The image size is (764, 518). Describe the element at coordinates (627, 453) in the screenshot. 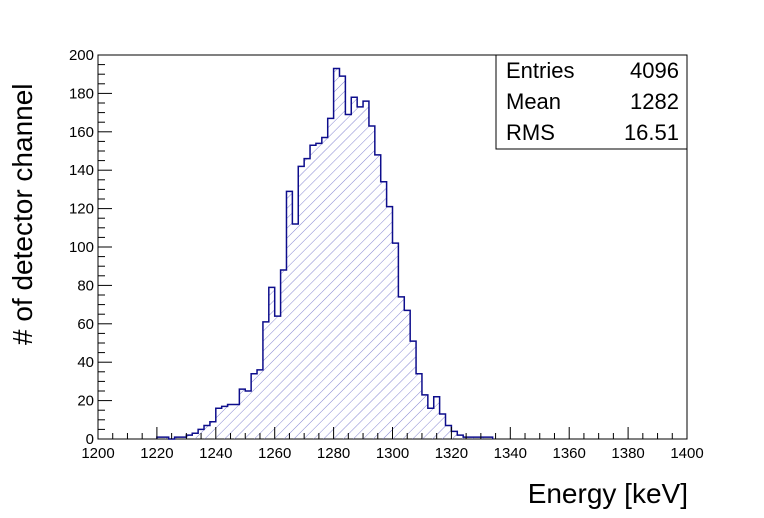

I see `x-tick-label: 1380` at that location.